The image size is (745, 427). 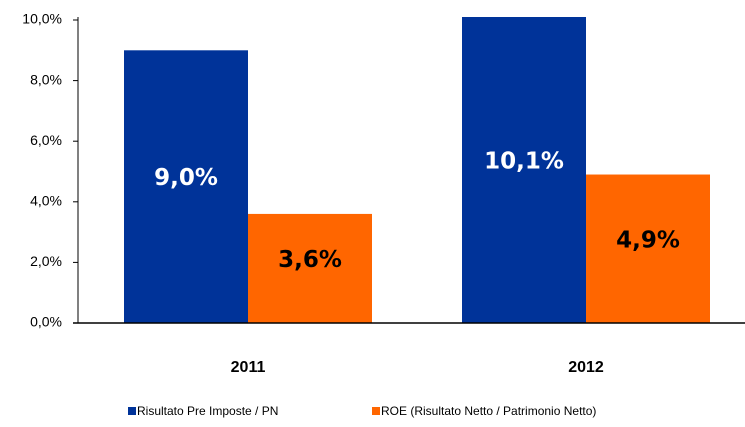 I want to click on y-tick-label: 10,0%, so click(x=42, y=19).